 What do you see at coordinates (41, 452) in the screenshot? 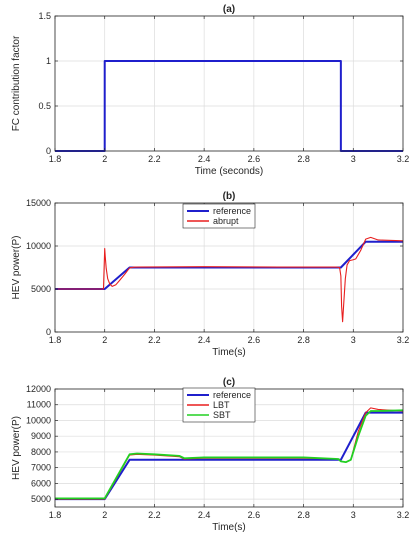
I see `y-tick-label: 8000` at bounding box center [41, 452].